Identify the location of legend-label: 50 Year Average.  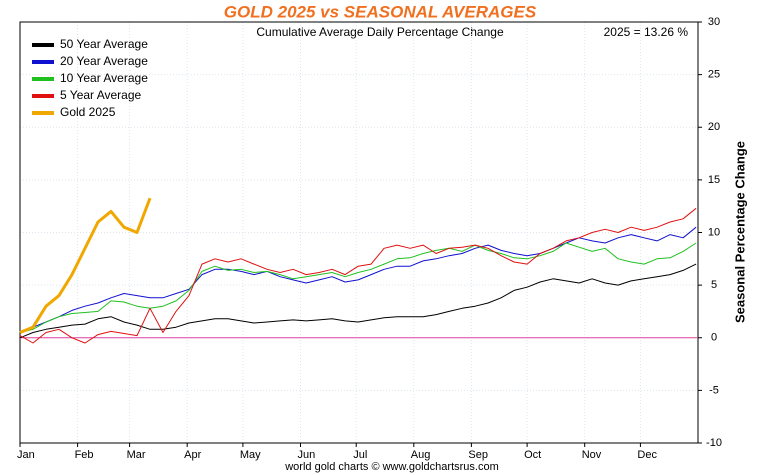
(104, 44).